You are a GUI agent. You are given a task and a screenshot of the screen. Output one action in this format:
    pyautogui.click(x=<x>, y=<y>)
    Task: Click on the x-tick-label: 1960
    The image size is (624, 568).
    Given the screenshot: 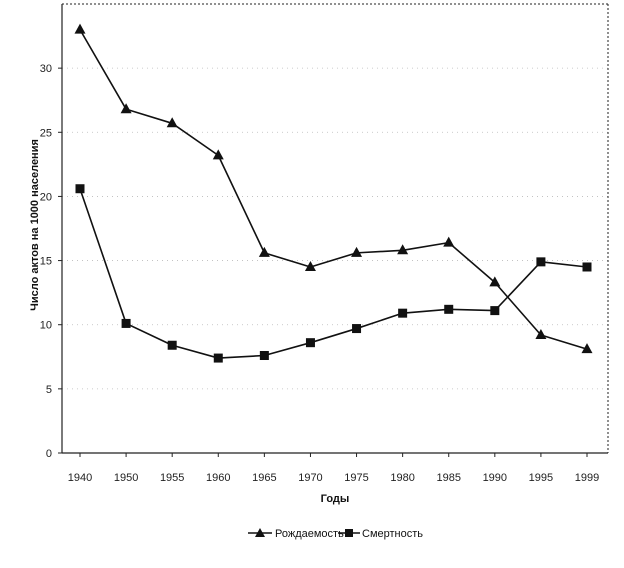 What is the action you would take?
    pyautogui.click(x=218, y=478)
    